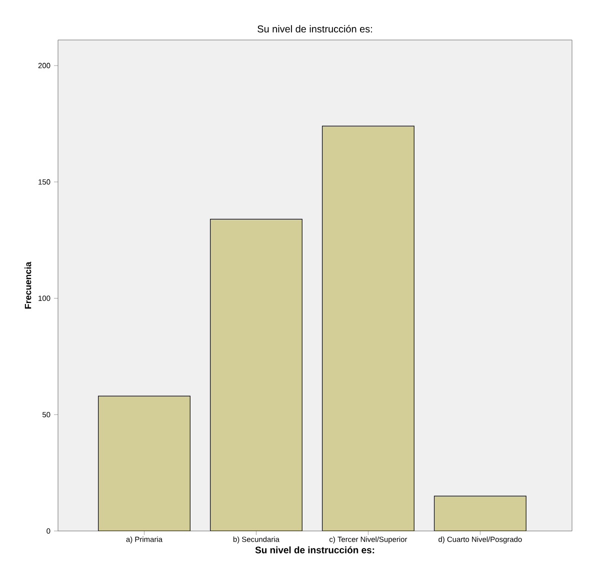  Describe the element at coordinates (314, 550) in the screenshot. I see `x-axis-title: Su nivel de instrucción es:` at that location.